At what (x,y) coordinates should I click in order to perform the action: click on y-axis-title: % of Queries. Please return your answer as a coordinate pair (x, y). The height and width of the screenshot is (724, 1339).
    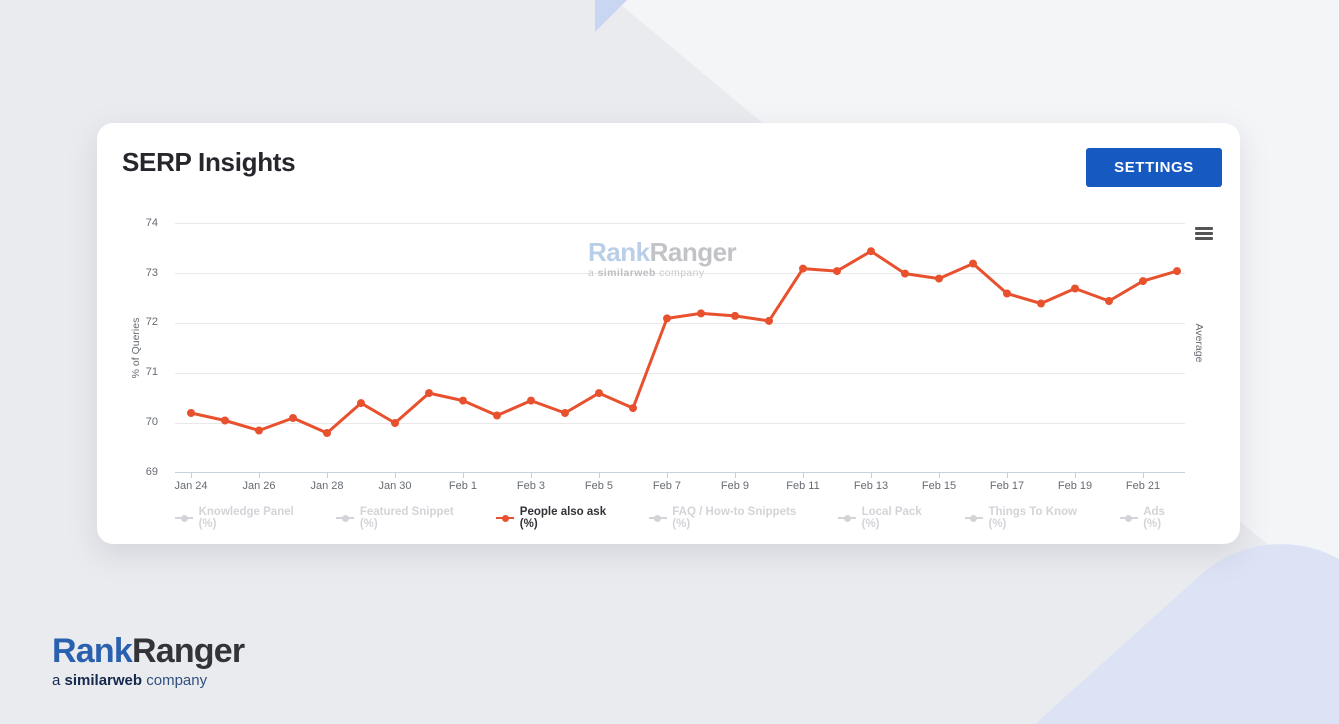
    Looking at the image, I should click on (136, 348).